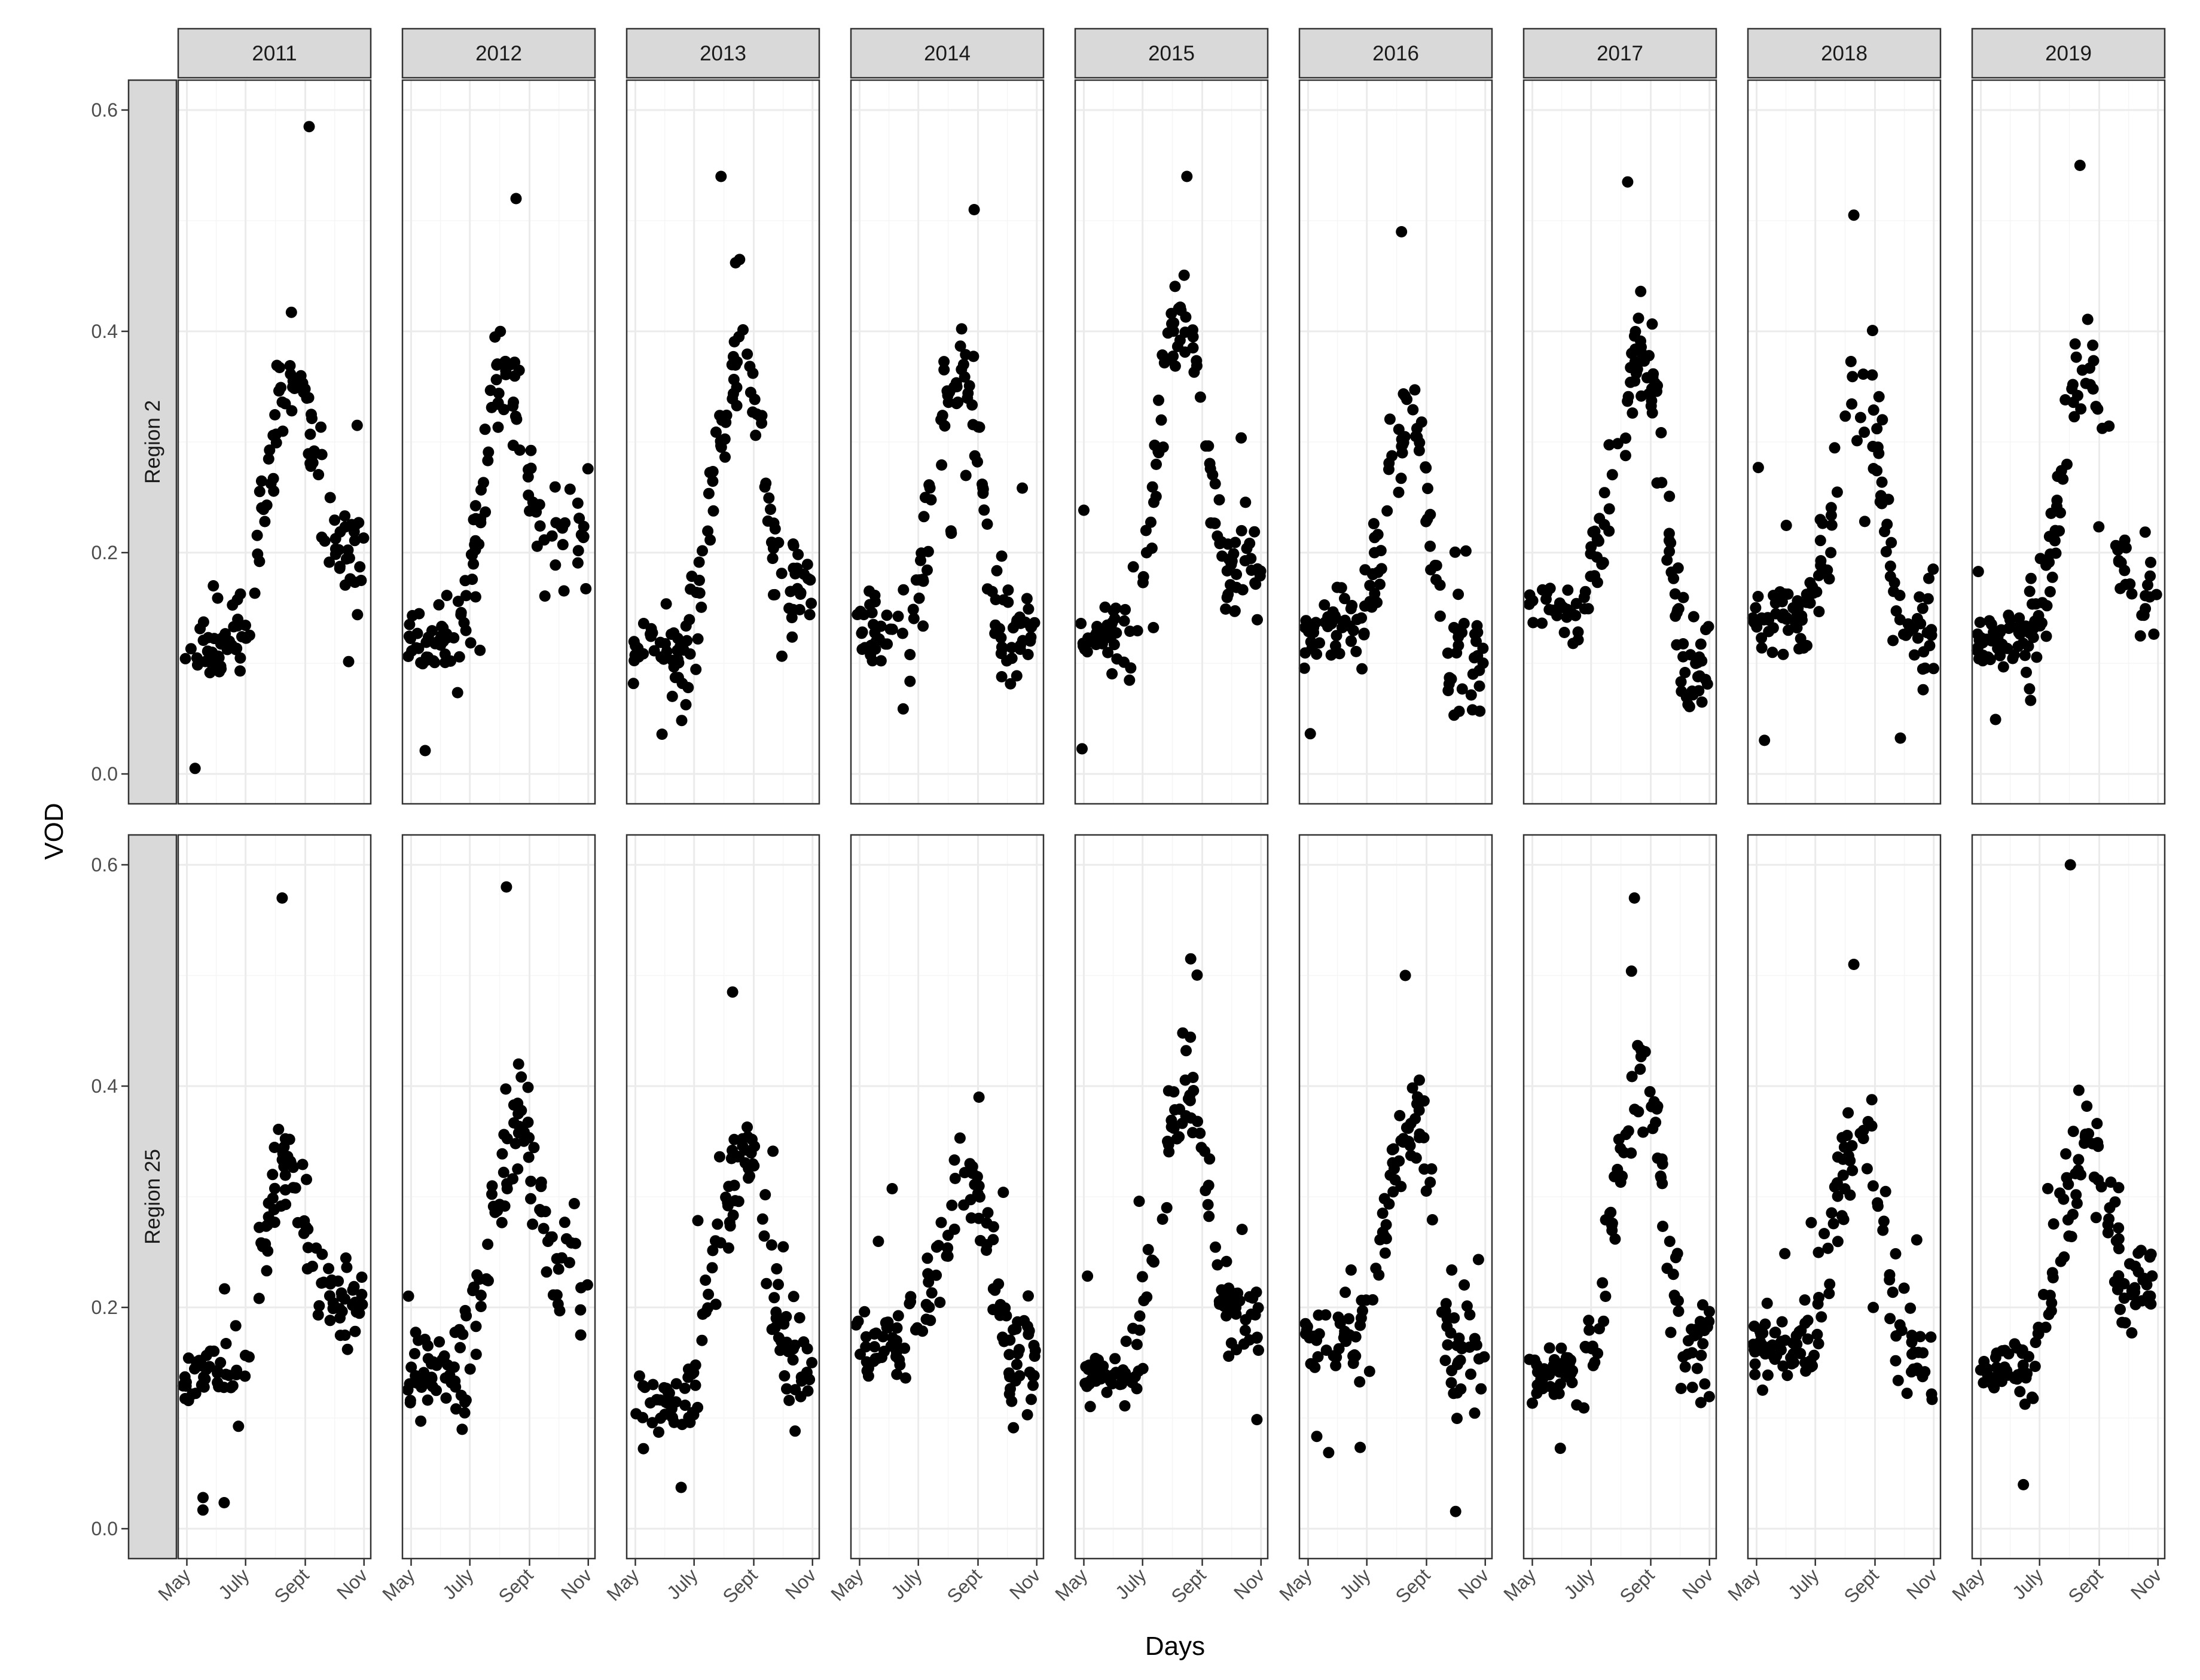 The height and width of the screenshot is (1680, 2200). Describe the element at coordinates (1620, 53) in the screenshot. I see `facet-strip-label: 2017` at that location.